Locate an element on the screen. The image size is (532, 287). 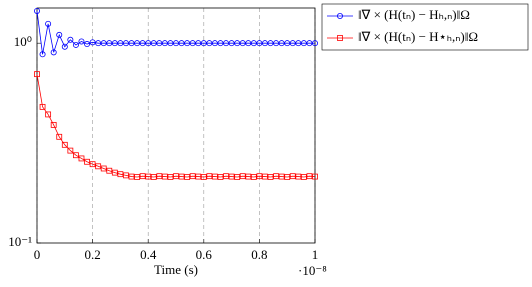
x-tick-label: 0.6 is located at coordinates (204, 254).